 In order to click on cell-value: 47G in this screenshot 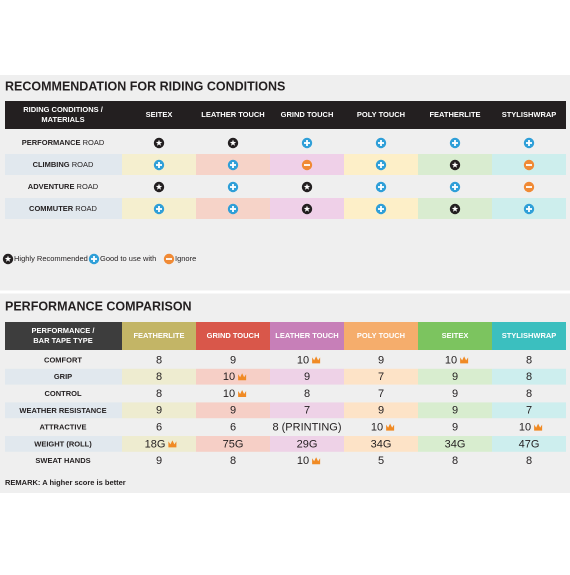, I will do `click(529, 444)`.